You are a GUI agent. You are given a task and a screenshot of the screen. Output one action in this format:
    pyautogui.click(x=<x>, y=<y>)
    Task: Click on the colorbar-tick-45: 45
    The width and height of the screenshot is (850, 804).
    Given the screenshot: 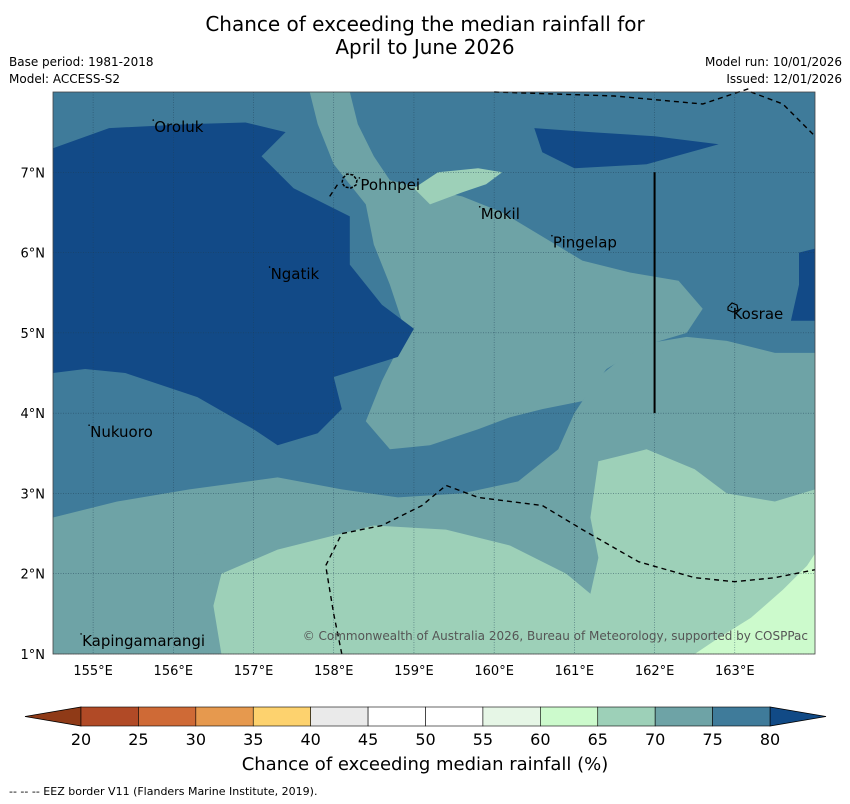 What is the action you would take?
    pyautogui.click(x=368, y=739)
    